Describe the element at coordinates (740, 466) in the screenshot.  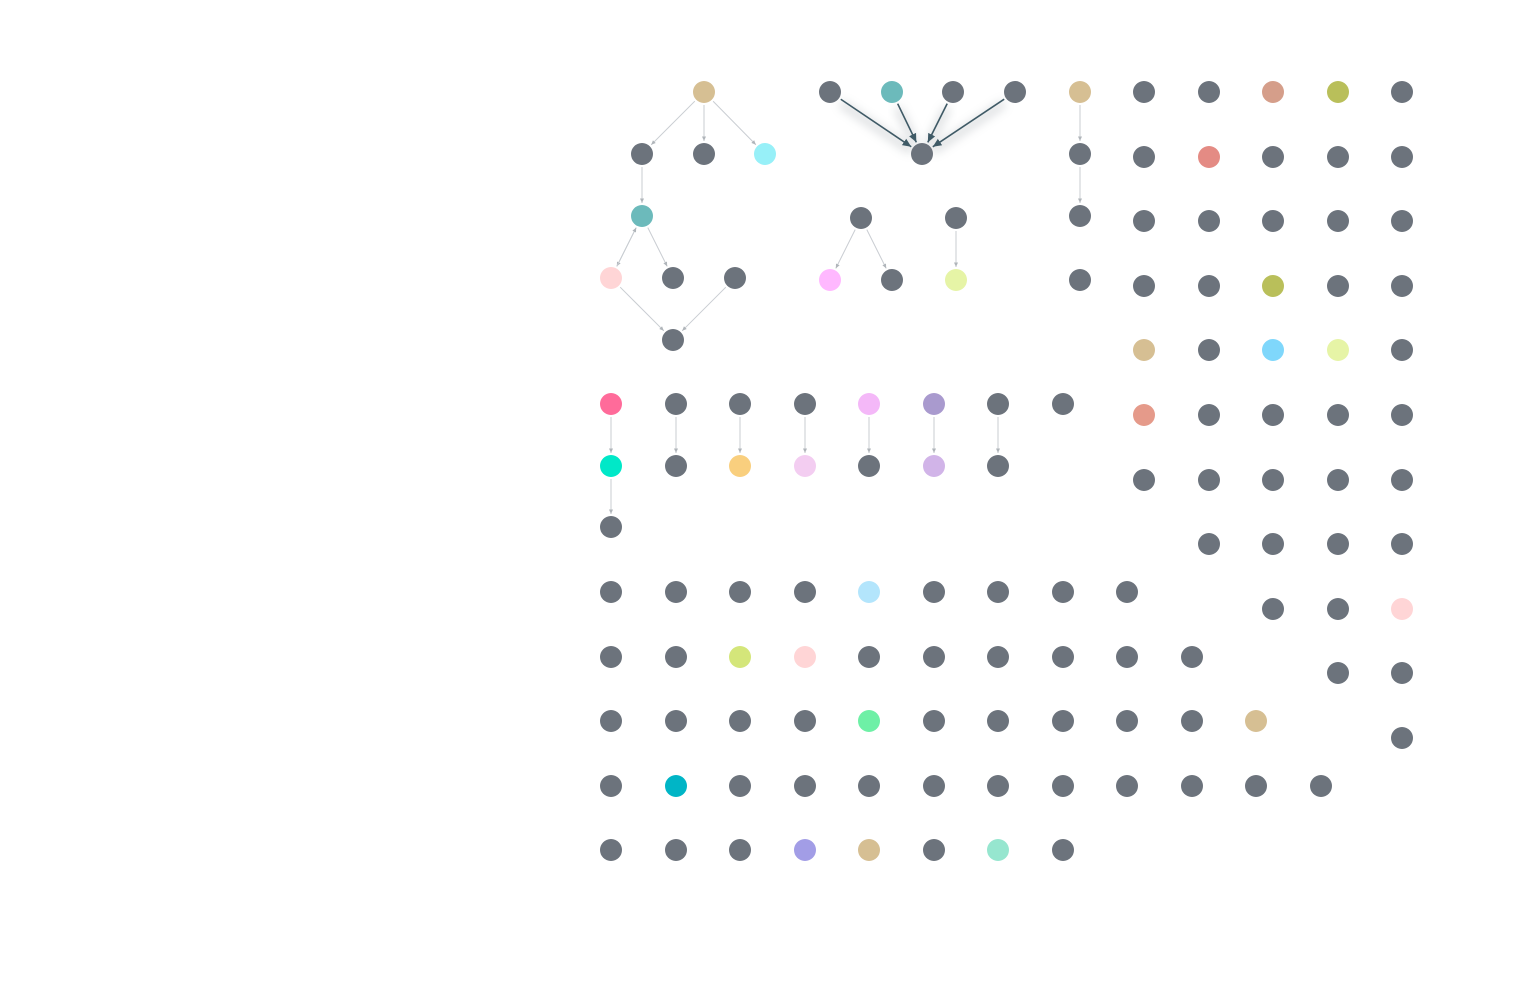
I see `graph-node-h1` at that location.